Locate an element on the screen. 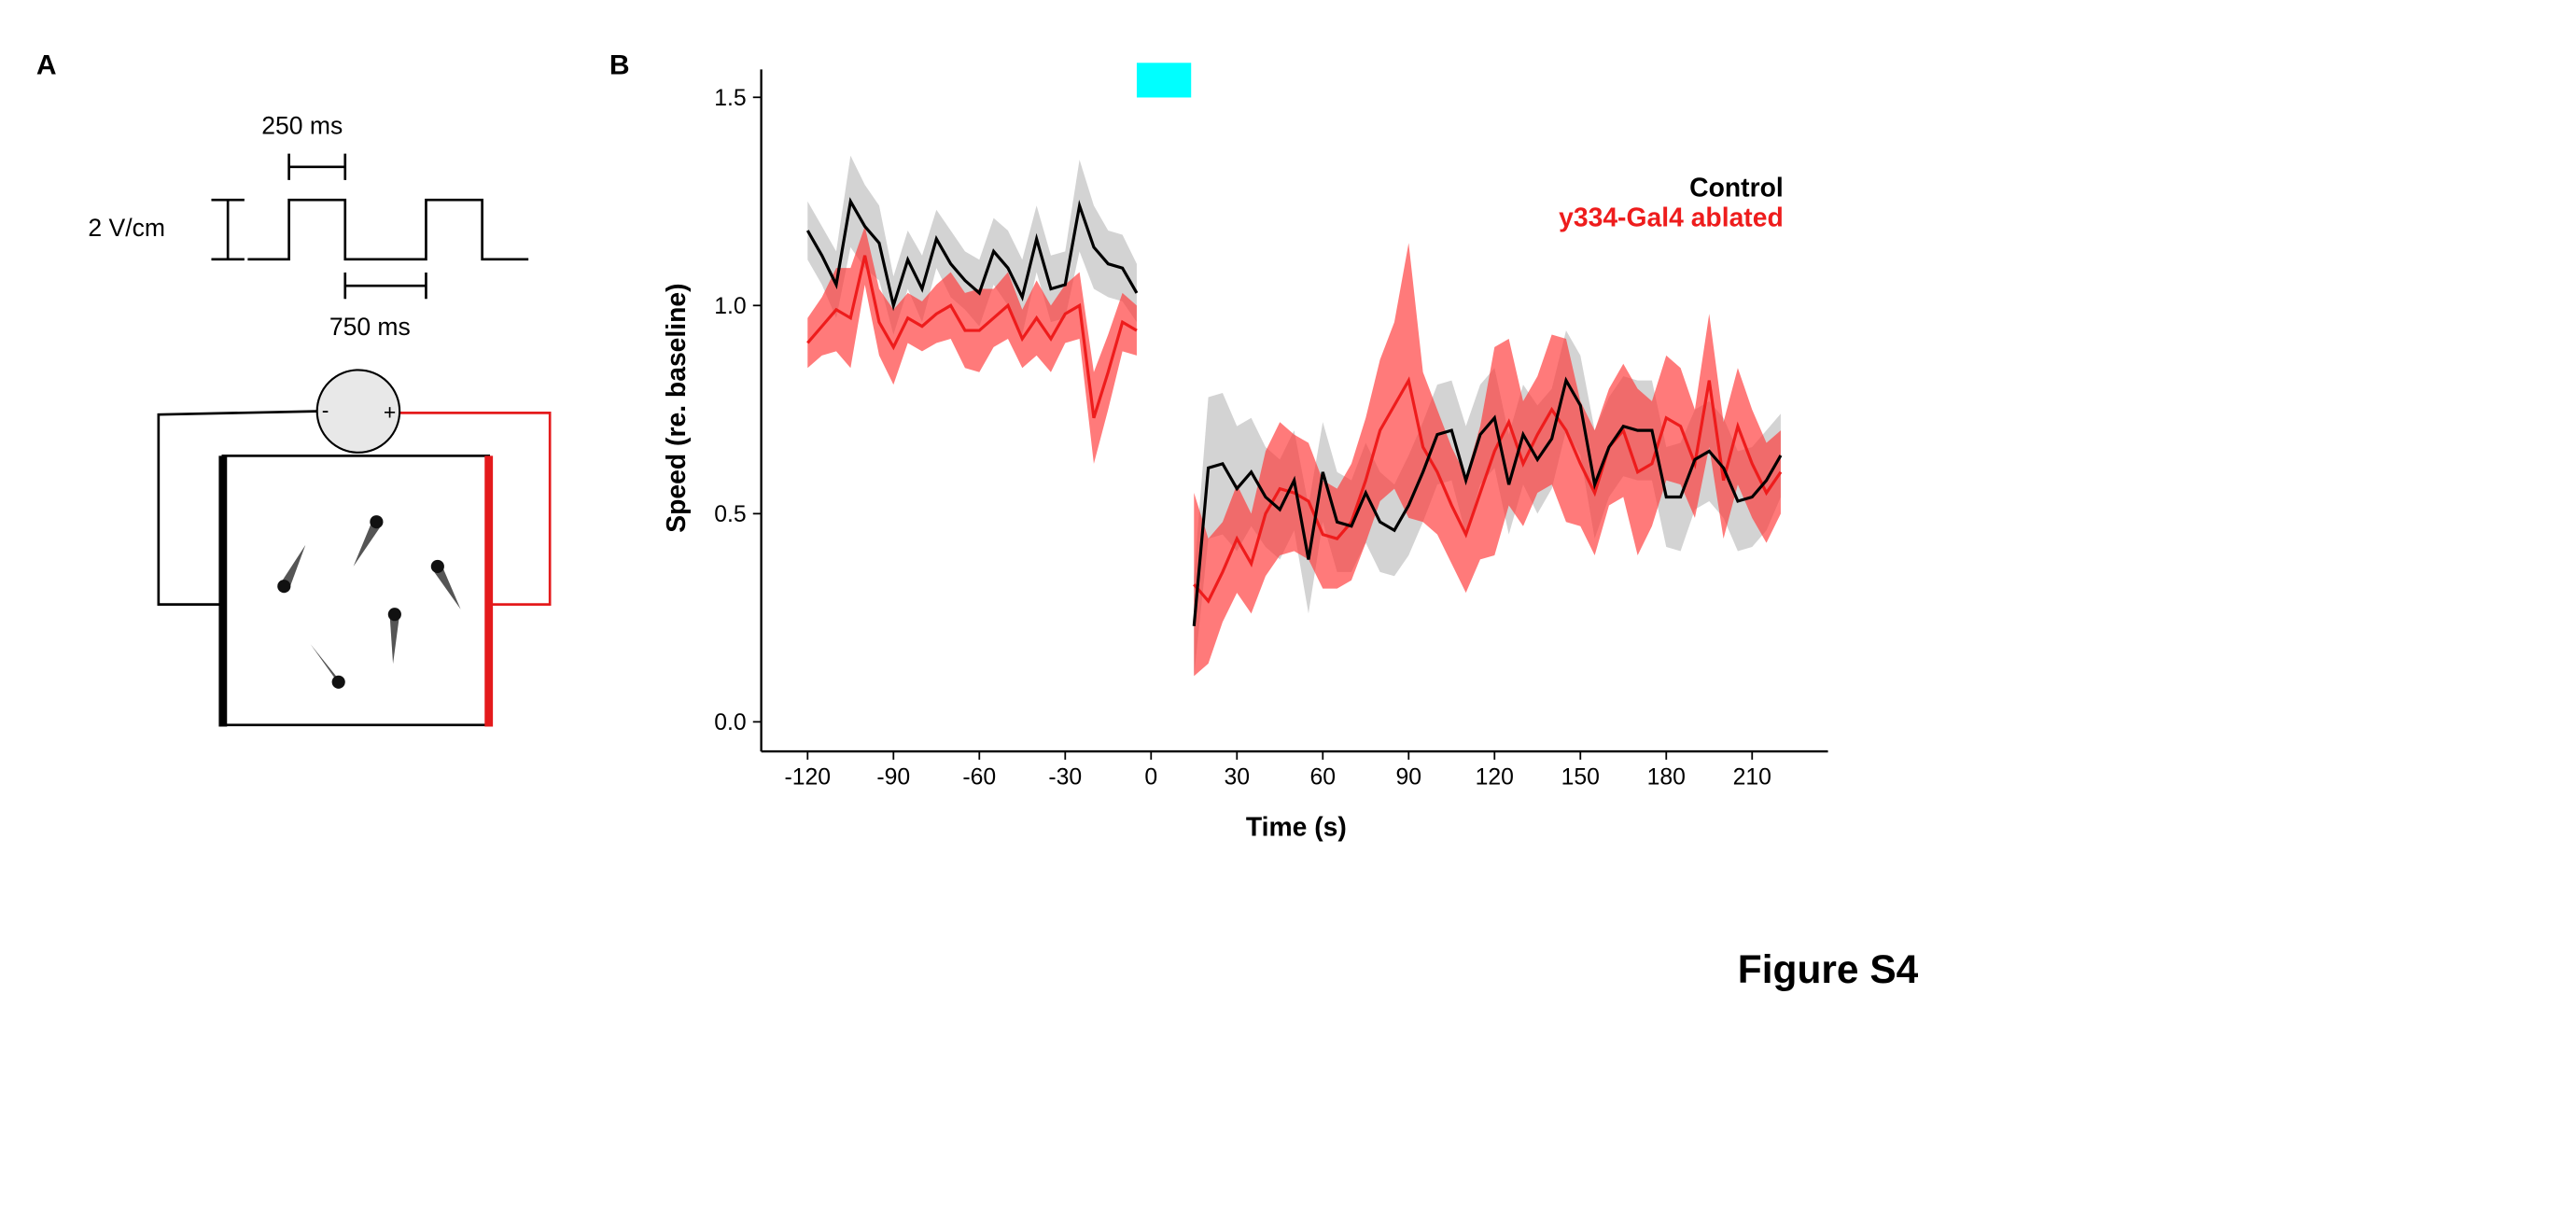  minus-sign: - is located at coordinates (325, 411).